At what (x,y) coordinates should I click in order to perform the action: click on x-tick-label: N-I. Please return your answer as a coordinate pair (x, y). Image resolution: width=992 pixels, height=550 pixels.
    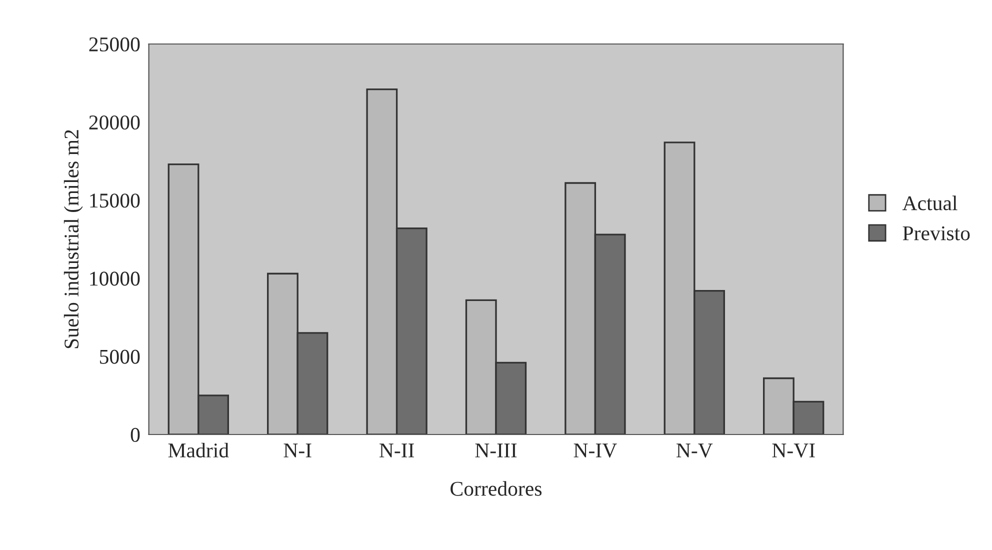
    Looking at the image, I should click on (298, 451).